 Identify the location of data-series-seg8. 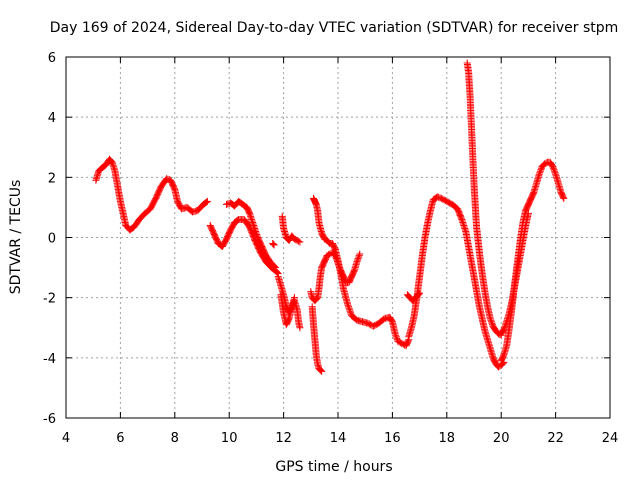
(317, 339).